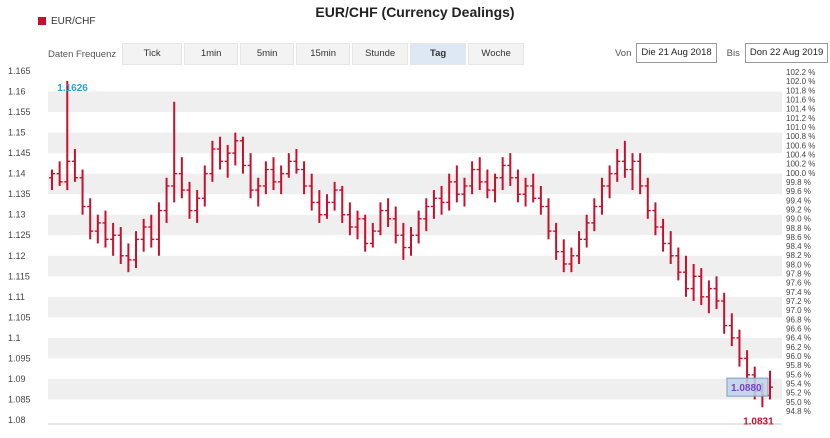  I want to click on y2-tick-label: 95.8 %, so click(798, 365).